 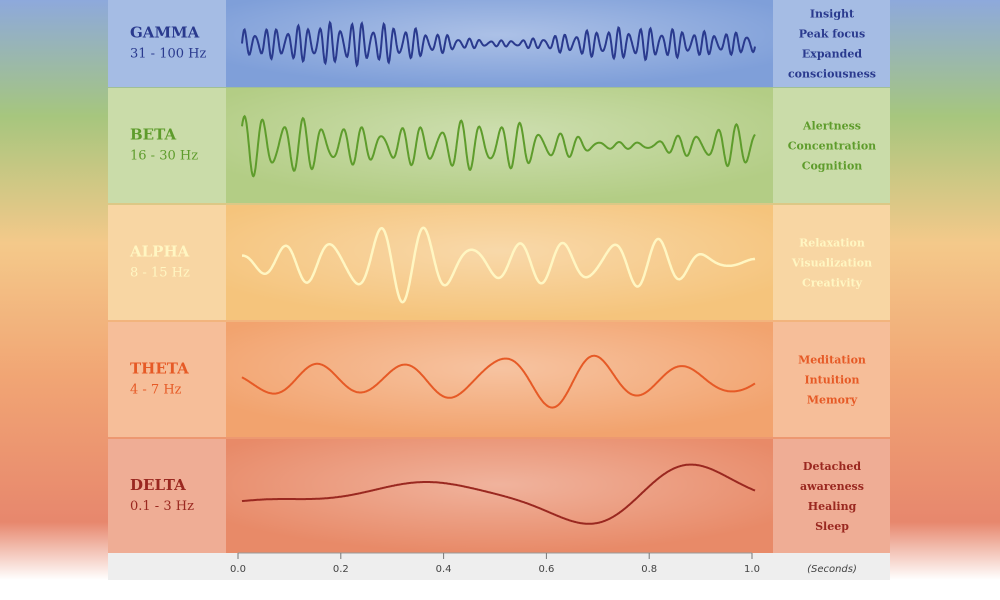 I want to click on effect: Meditation, so click(x=832, y=360).